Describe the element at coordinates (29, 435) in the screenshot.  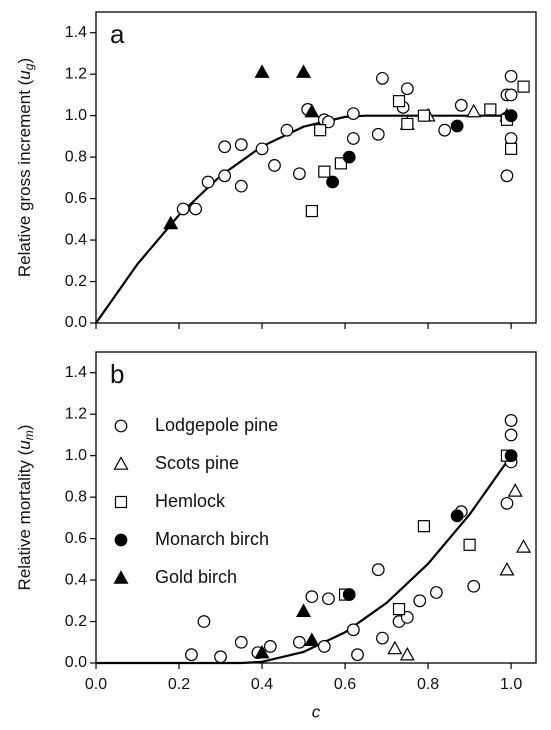
I see `y-axis-label-part: m` at that location.